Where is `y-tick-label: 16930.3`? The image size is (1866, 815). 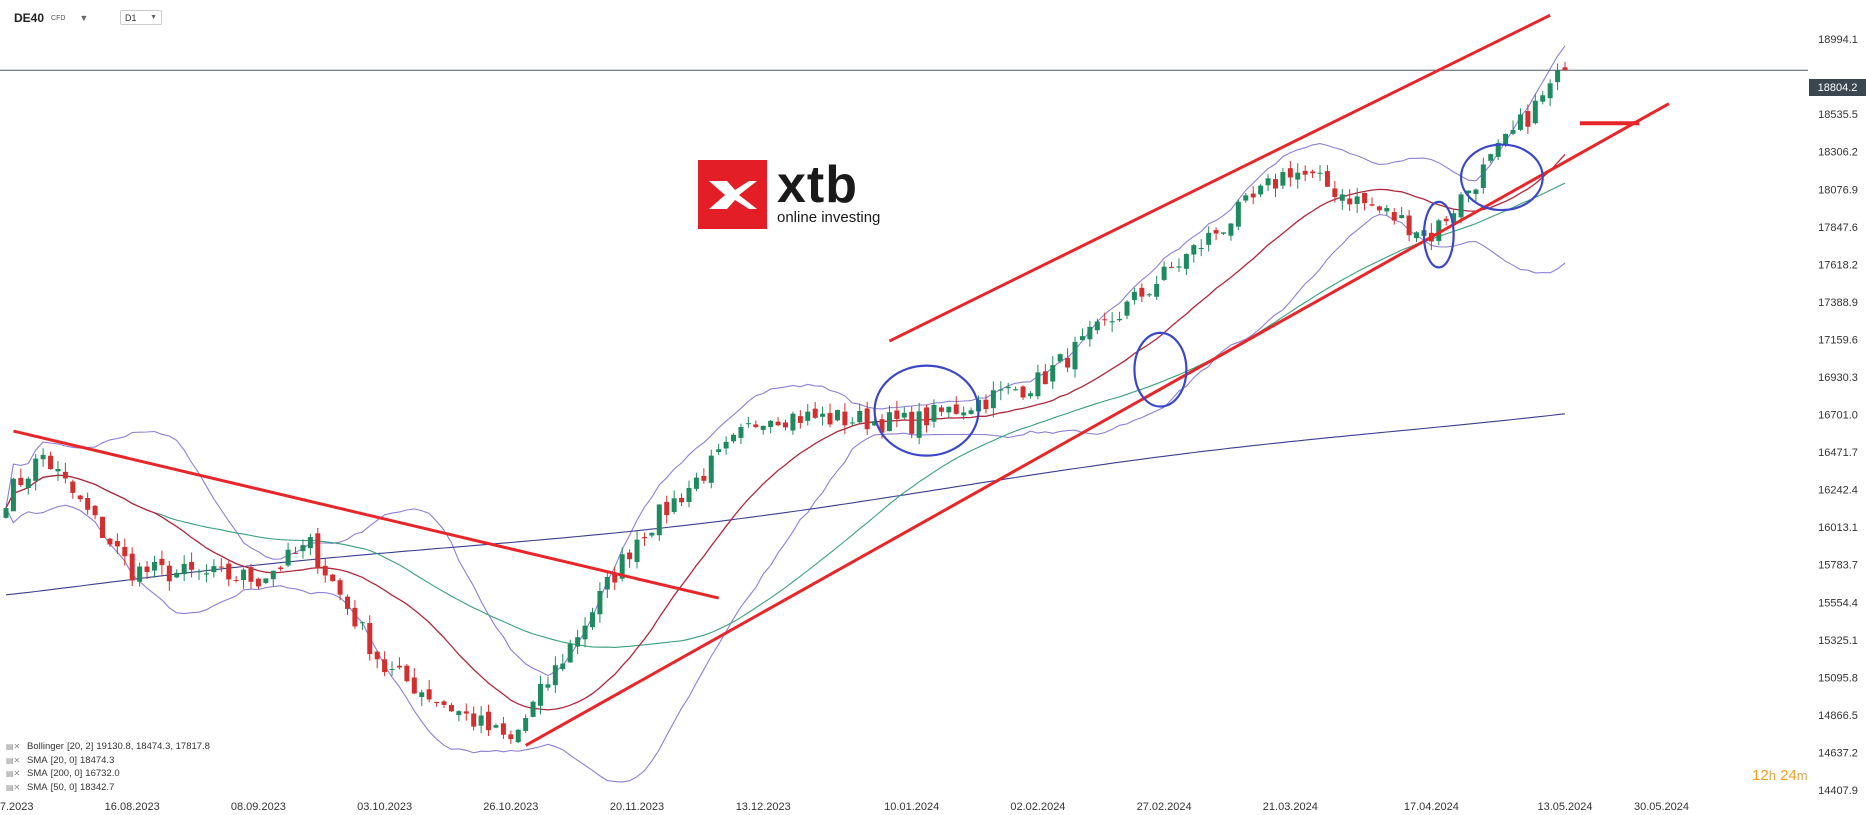
y-tick-label: 16930.3 is located at coordinates (1838, 378).